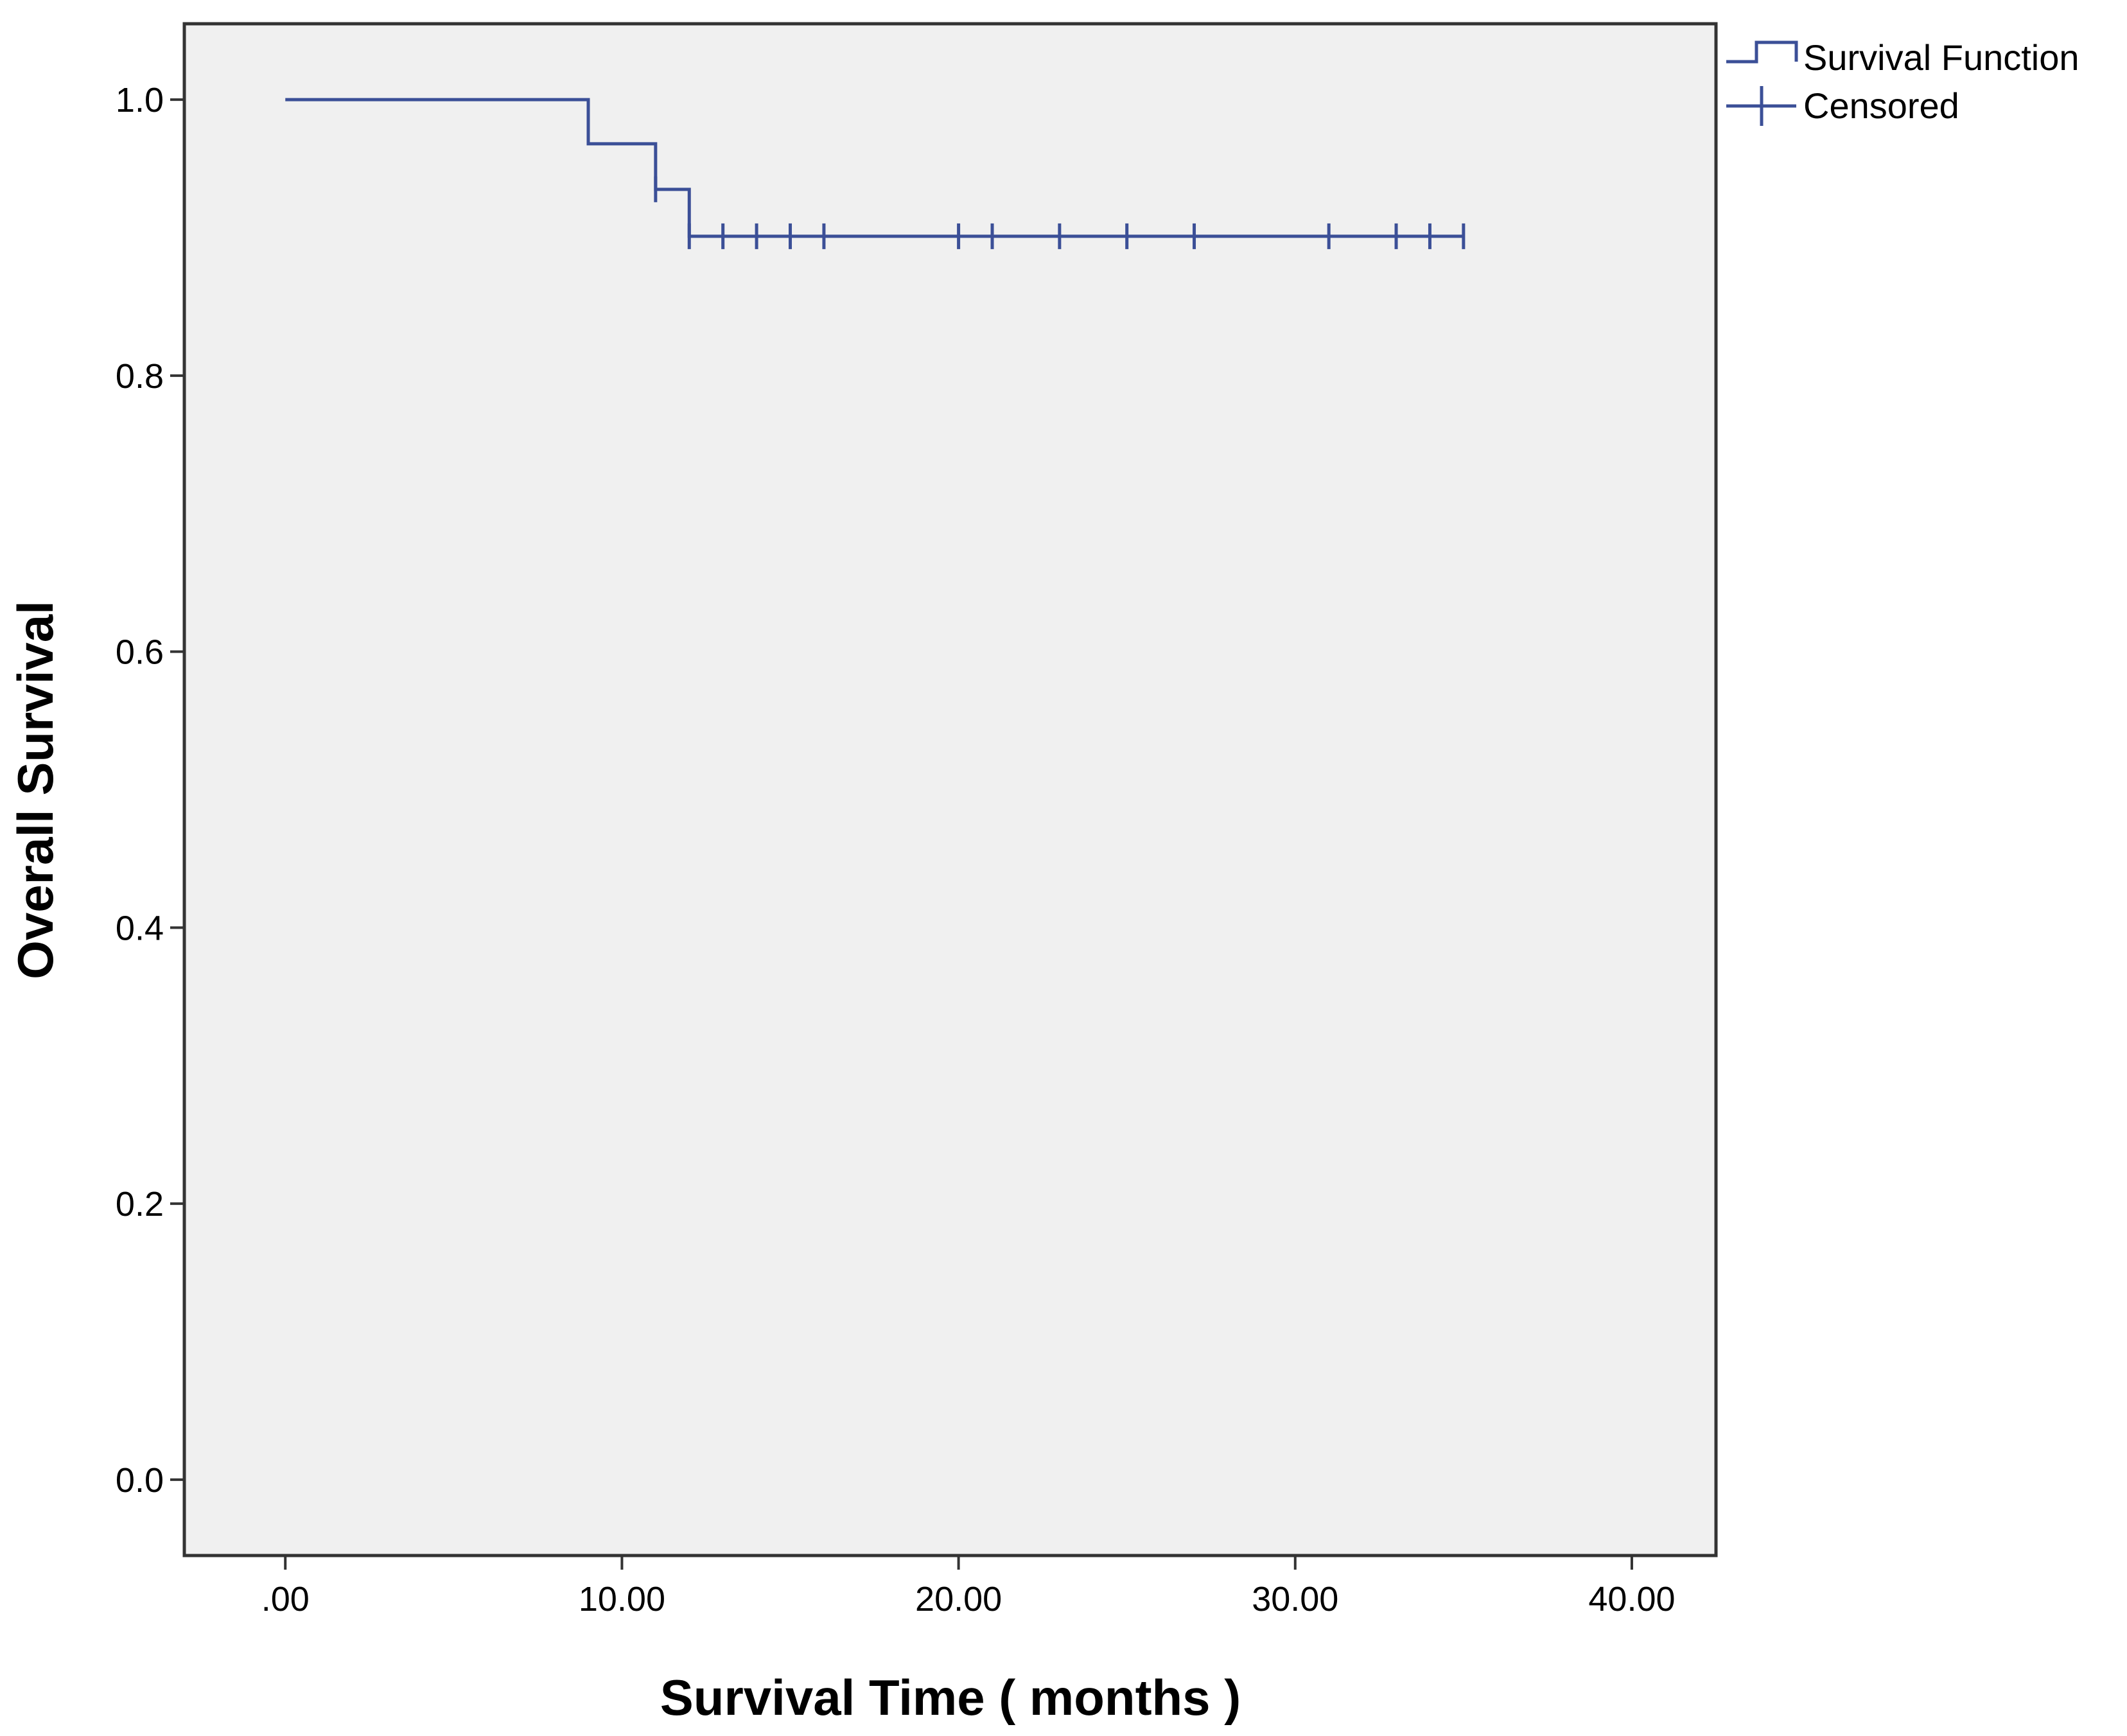 The height and width of the screenshot is (1736, 2127). Describe the element at coordinates (1881, 105) in the screenshot. I see `legend-label-censored: Censored` at that location.